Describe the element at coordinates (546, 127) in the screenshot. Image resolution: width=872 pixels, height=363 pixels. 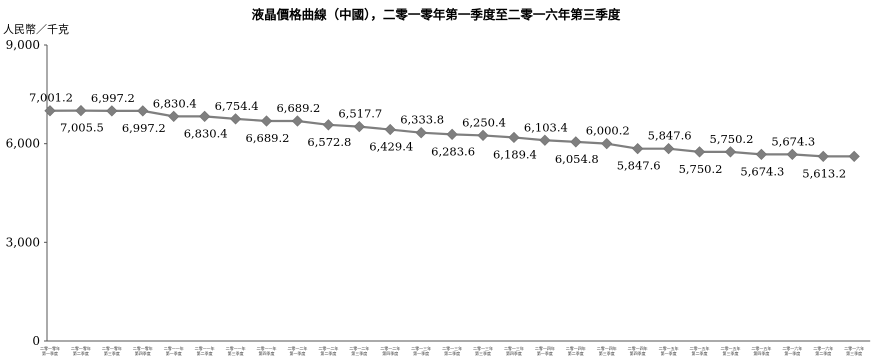
I see `data-label: 6,103.4` at that location.